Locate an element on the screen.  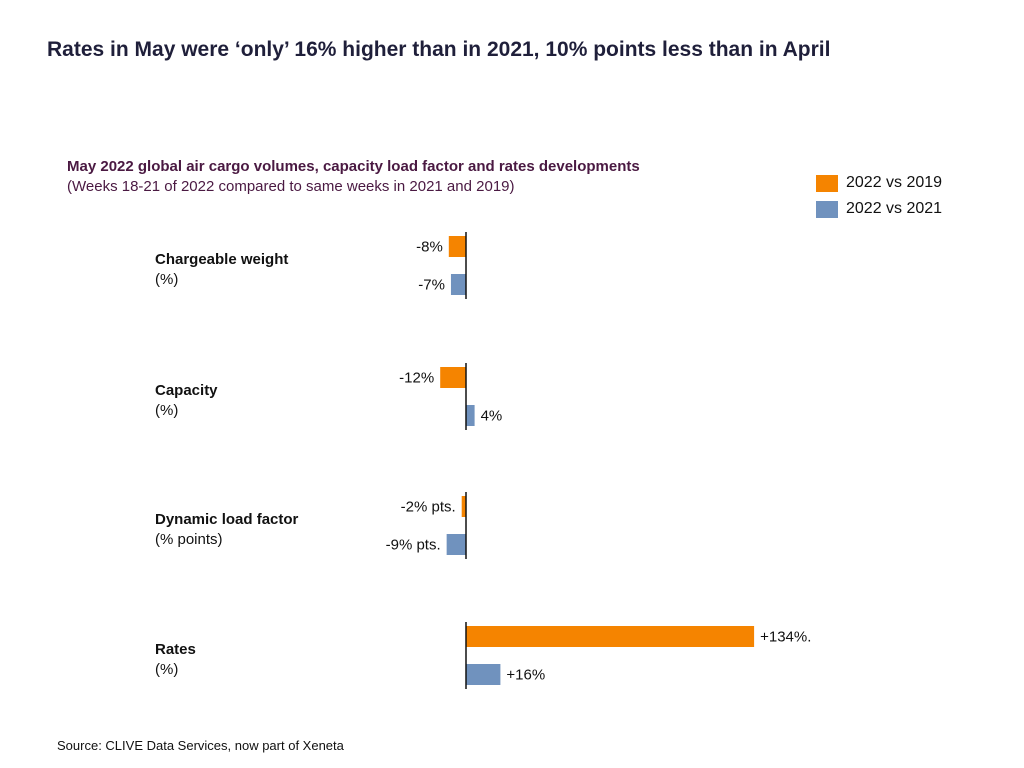
data-label: +16% is located at coordinates (525, 675).